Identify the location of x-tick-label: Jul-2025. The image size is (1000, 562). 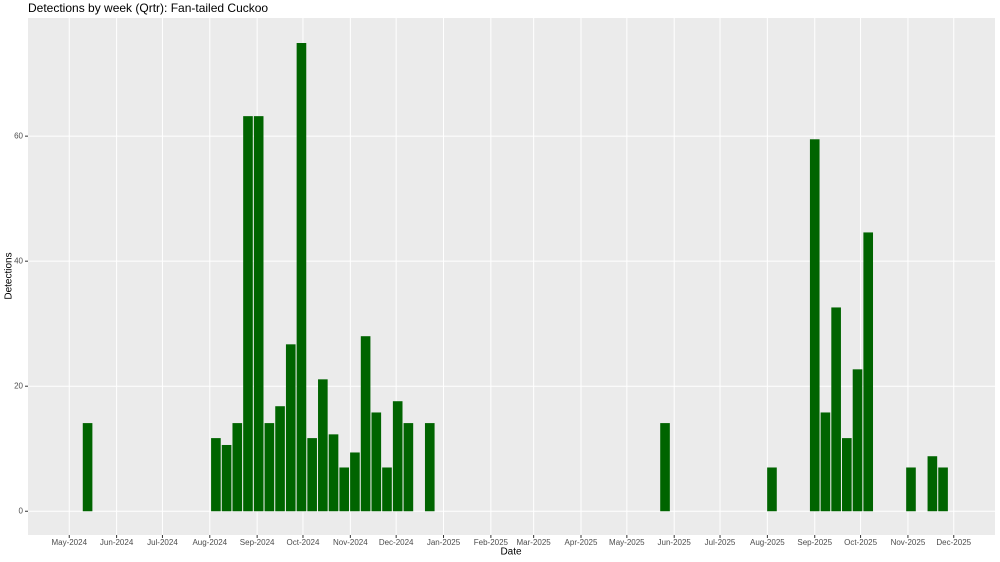
(720, 542).